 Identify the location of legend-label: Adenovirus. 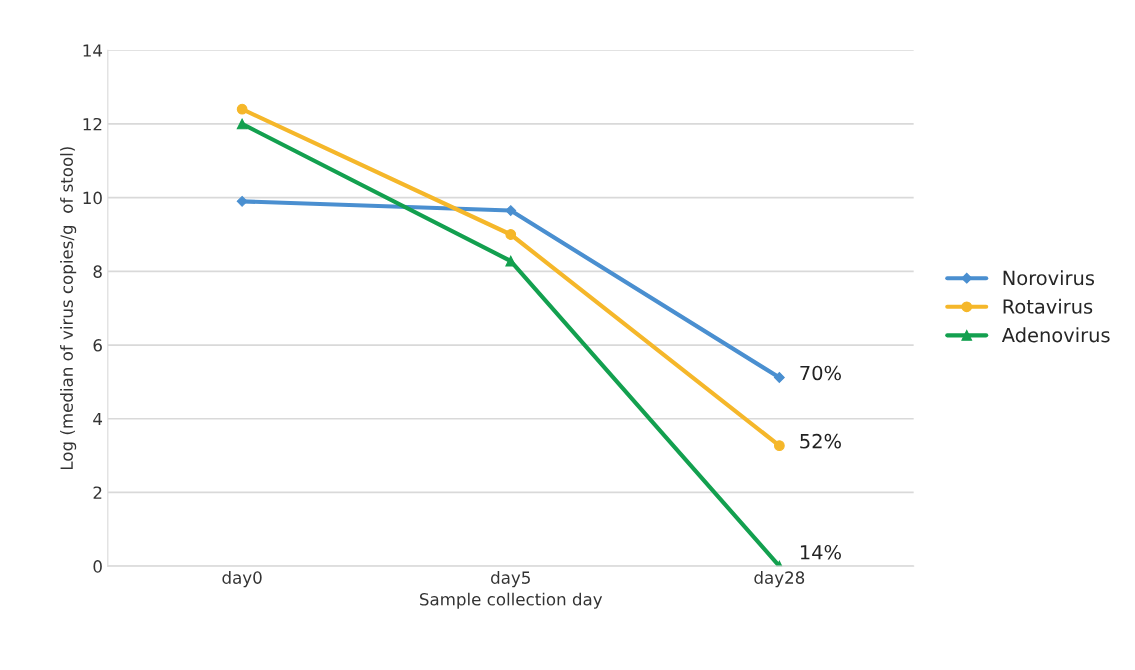
(1055, 335).